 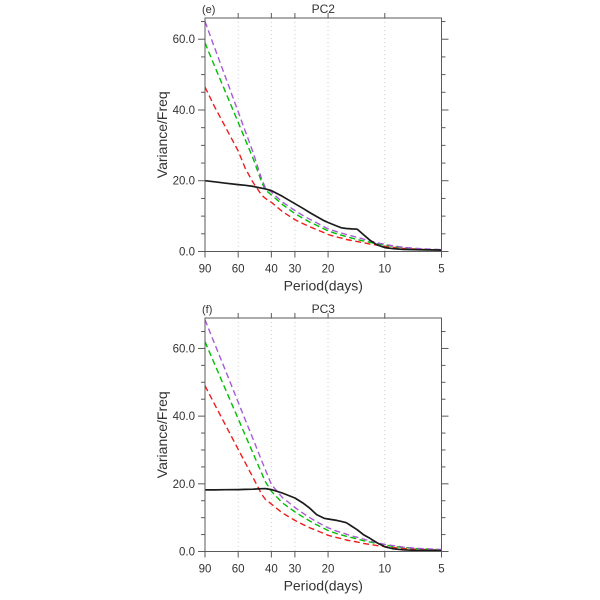 What do you see at coordinates (324, 9) in the screenshot?
I see `chart-title: PC2` at bounding box center [324, 9].